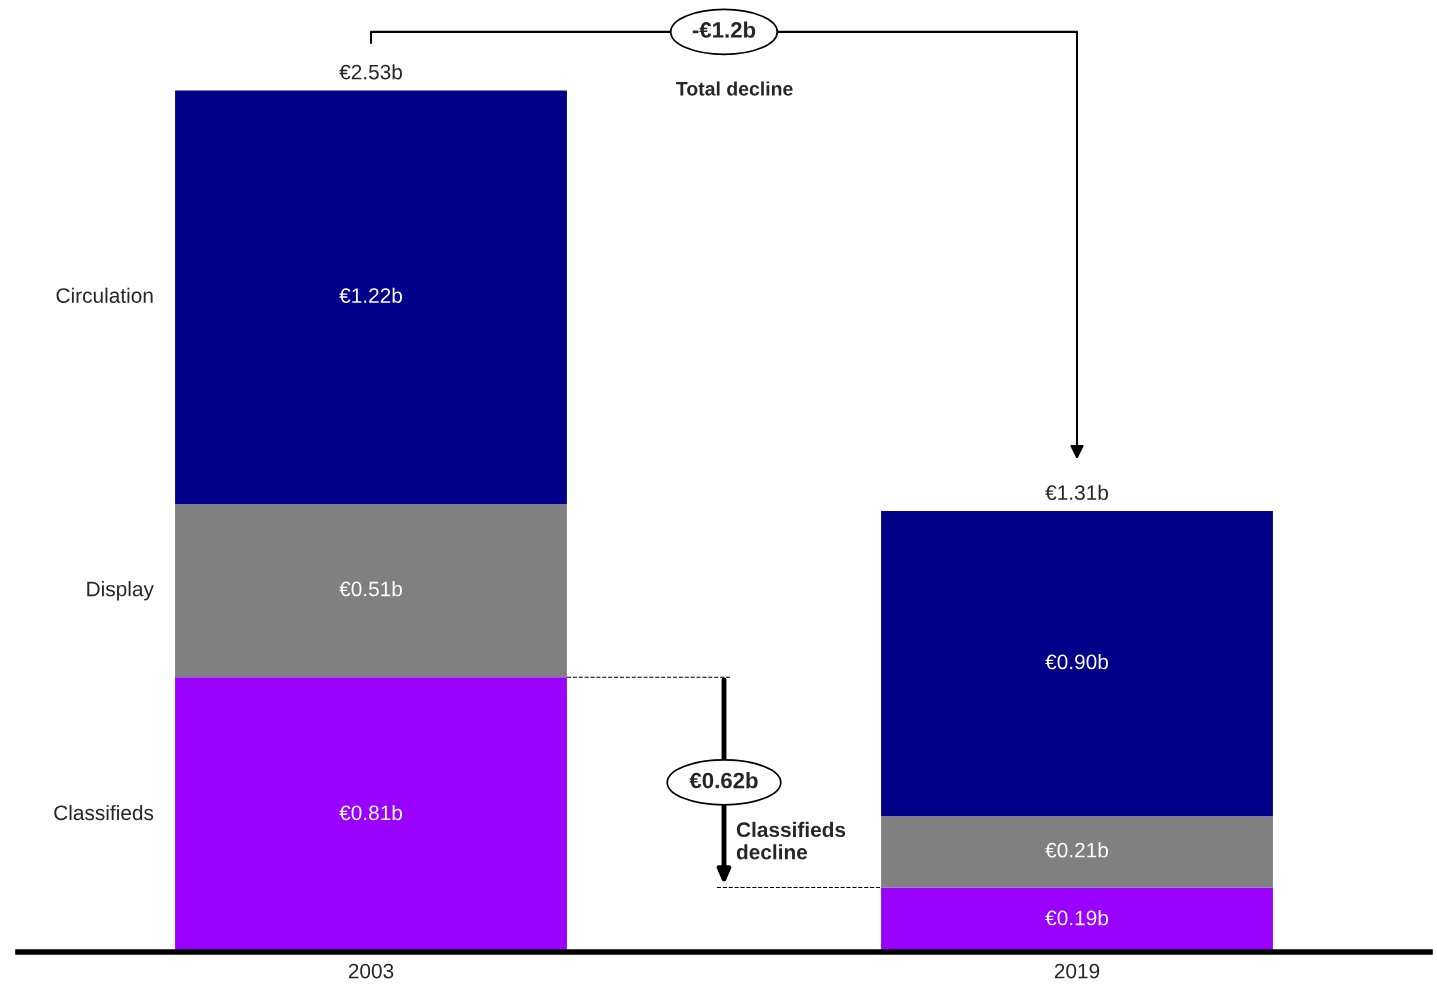  I want to click on total-label: €1.31b, so click(1076, 492).